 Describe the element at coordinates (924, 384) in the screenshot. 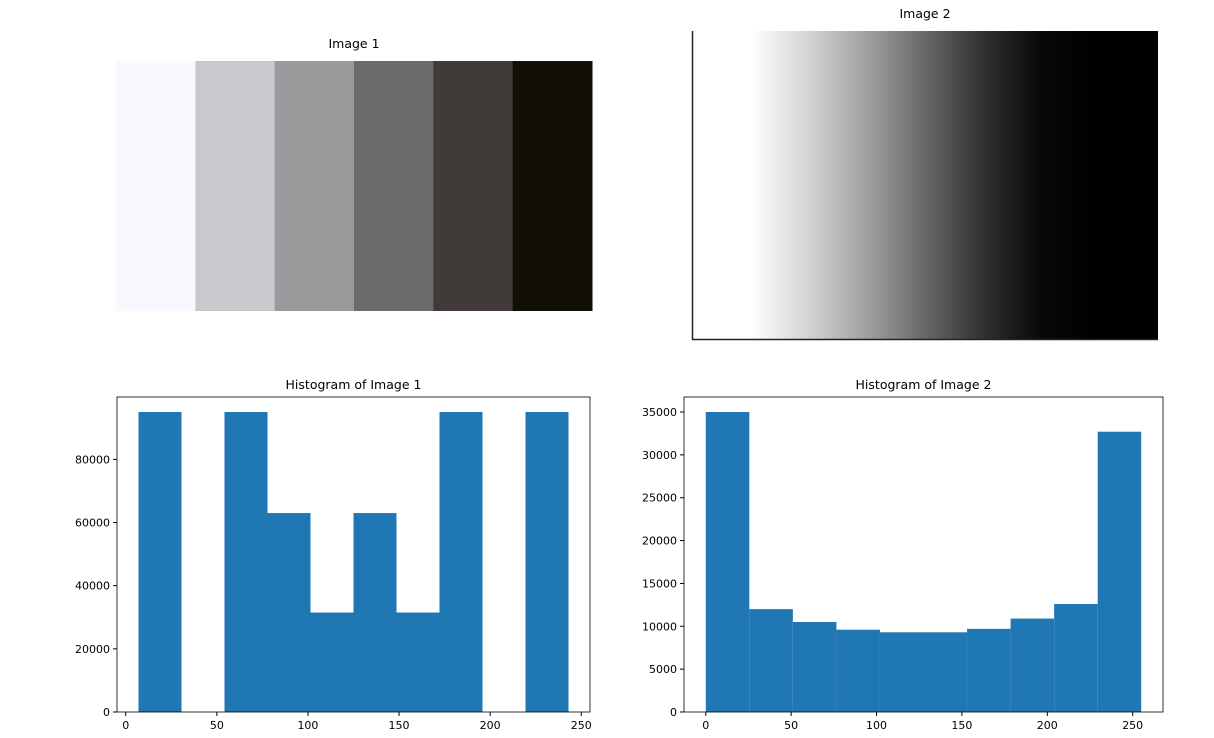

I see `subplot-title: Histogram of Image 2` at that location.